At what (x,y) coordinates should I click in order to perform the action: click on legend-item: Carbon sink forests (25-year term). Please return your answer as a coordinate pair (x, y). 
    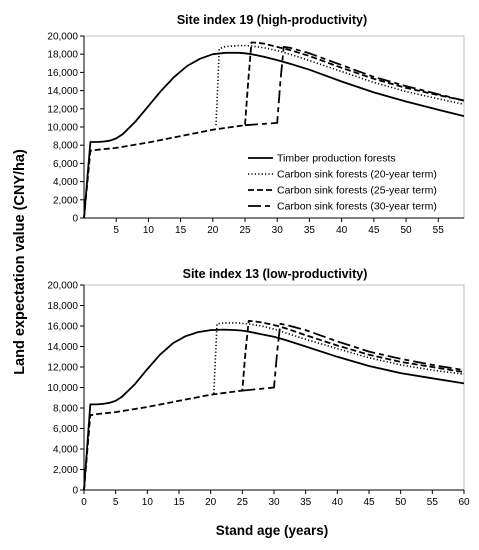
    Looking at the image, I should click on (342, 191).